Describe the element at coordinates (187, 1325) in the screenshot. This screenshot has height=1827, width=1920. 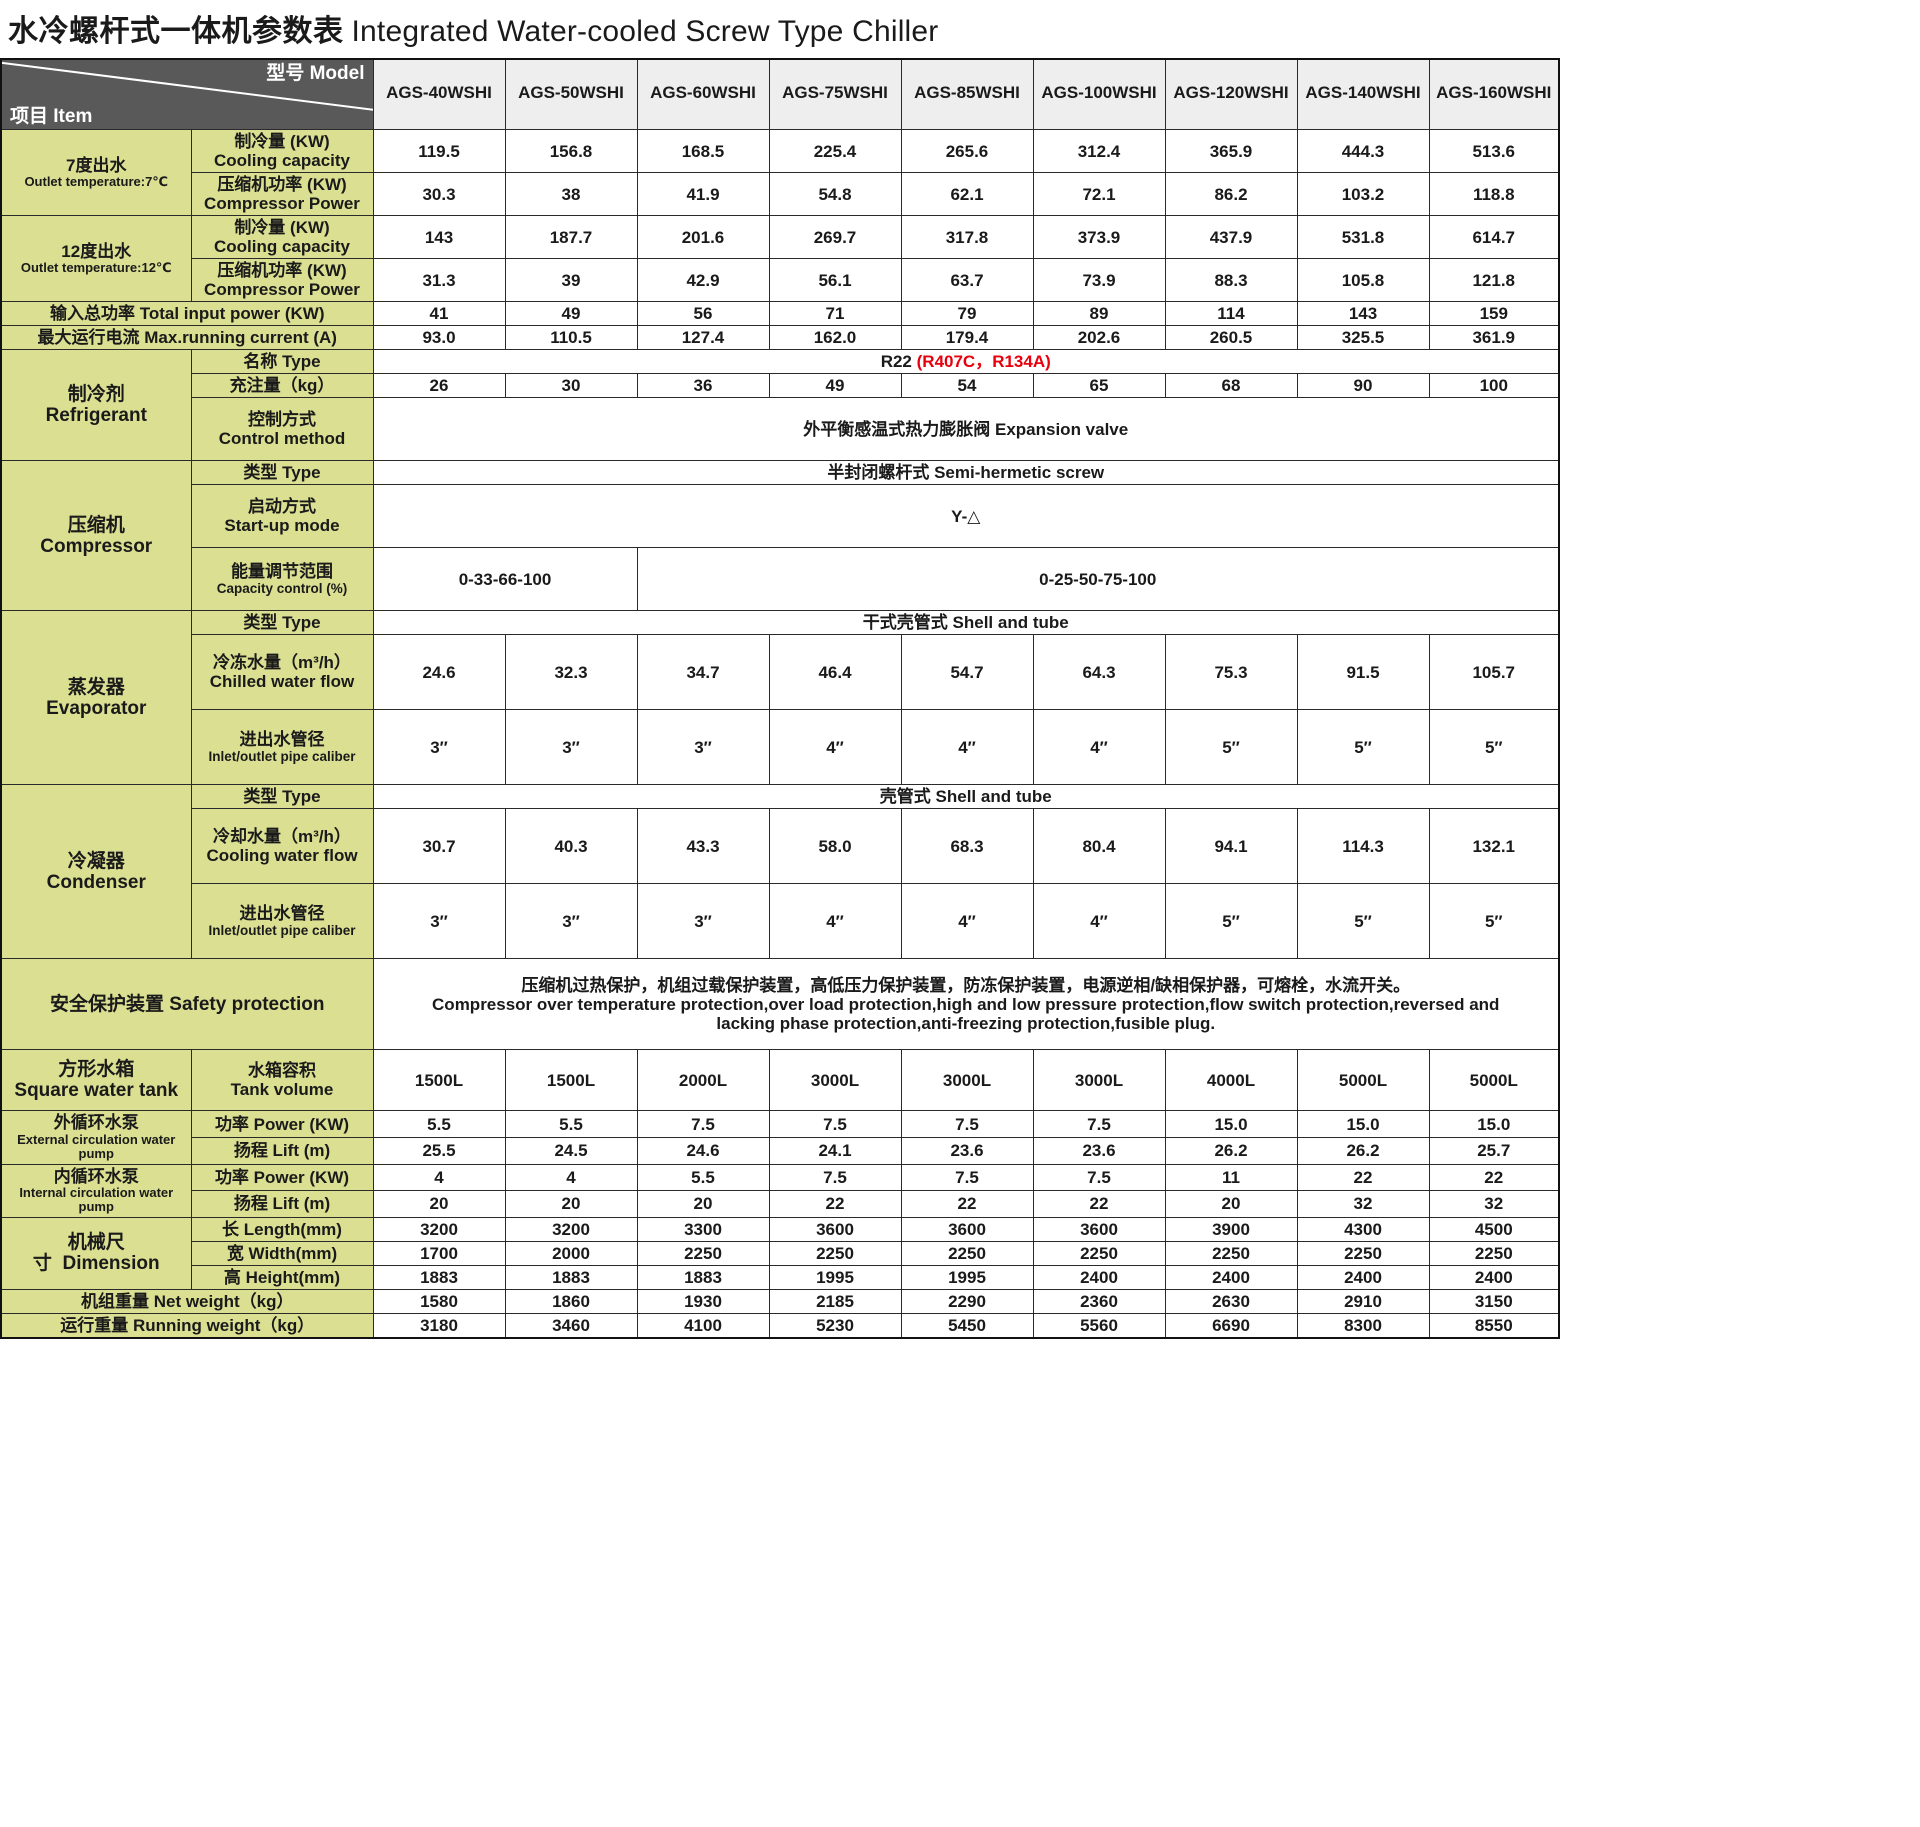
I see `row-label-running-weight: 运行重量 Running weight（kg）` at that location.